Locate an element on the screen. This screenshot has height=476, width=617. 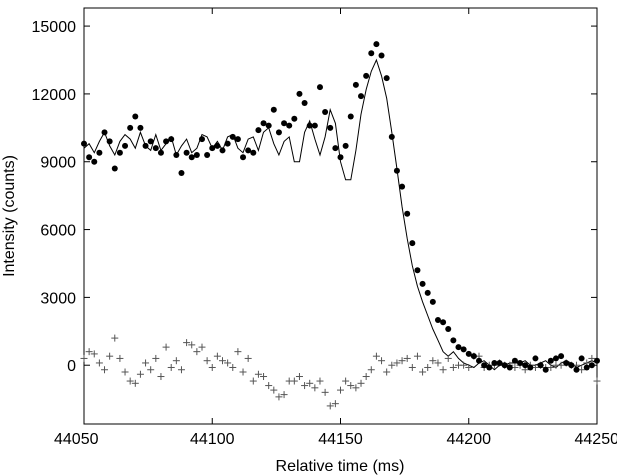
y-tick-label: 9000 is located at coordinates (58, 163).